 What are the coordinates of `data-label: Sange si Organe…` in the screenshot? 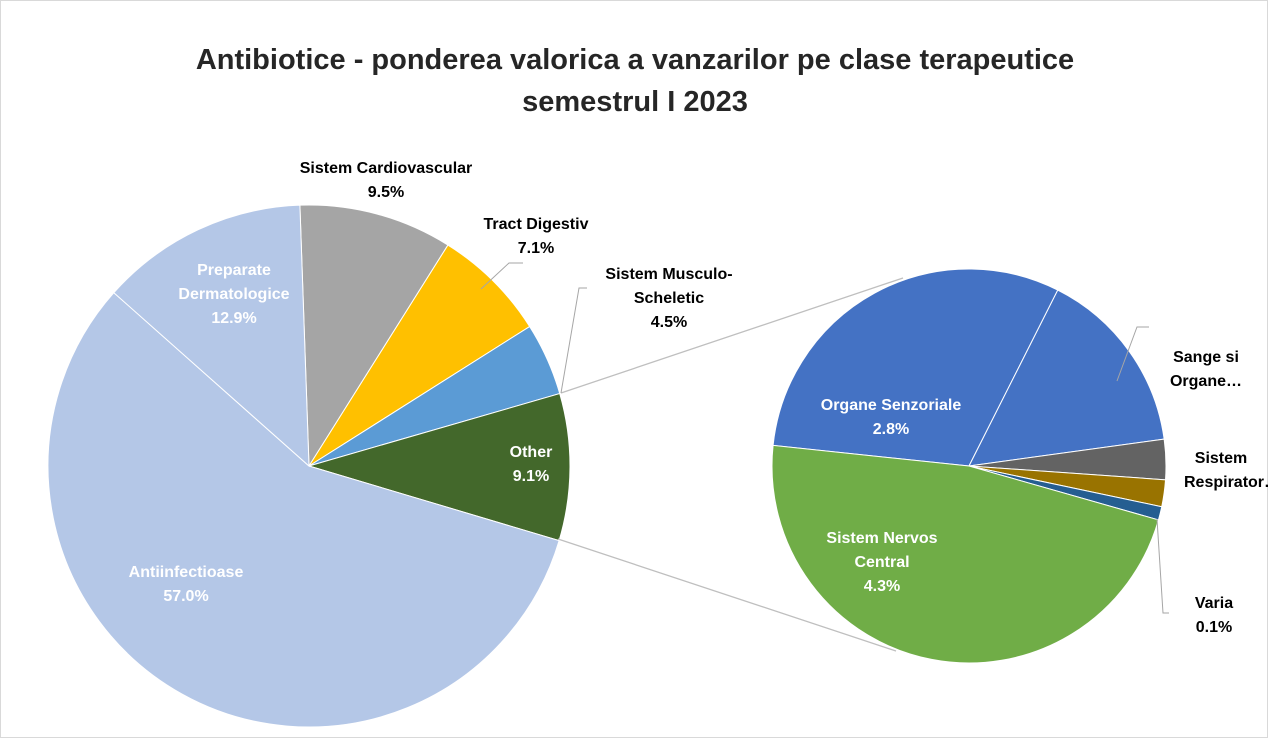 It's located at (1206, 370).